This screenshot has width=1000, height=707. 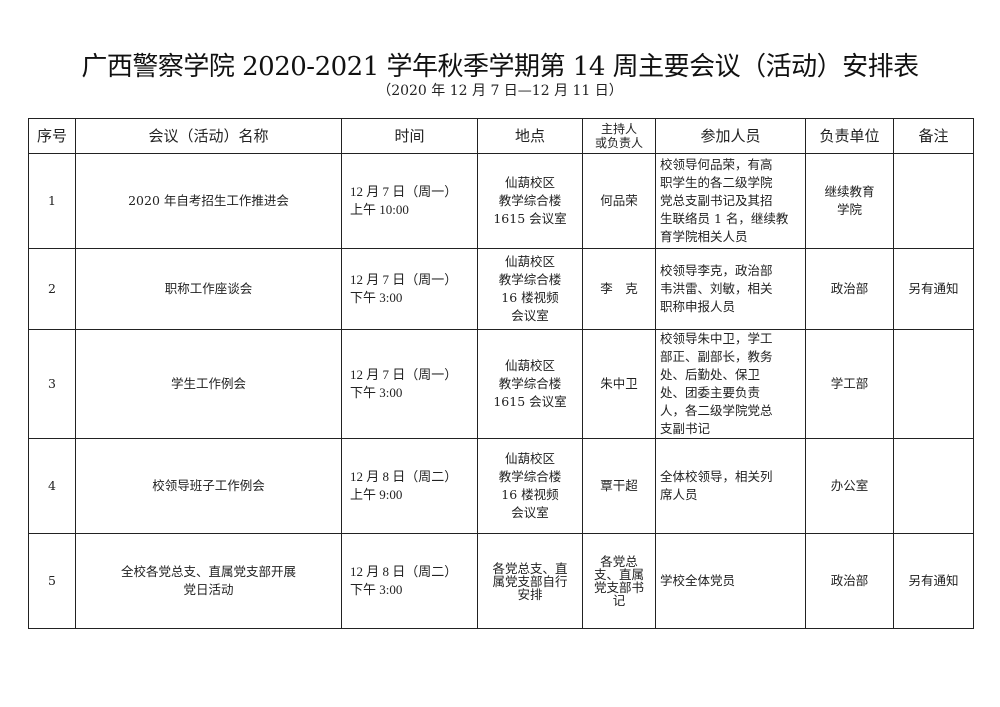 What do you see at coordinates (730, 486) in the screenshot?
I see `cell-participants: 全体校领导，相关列 席人员` at bounding box center [730, 486].